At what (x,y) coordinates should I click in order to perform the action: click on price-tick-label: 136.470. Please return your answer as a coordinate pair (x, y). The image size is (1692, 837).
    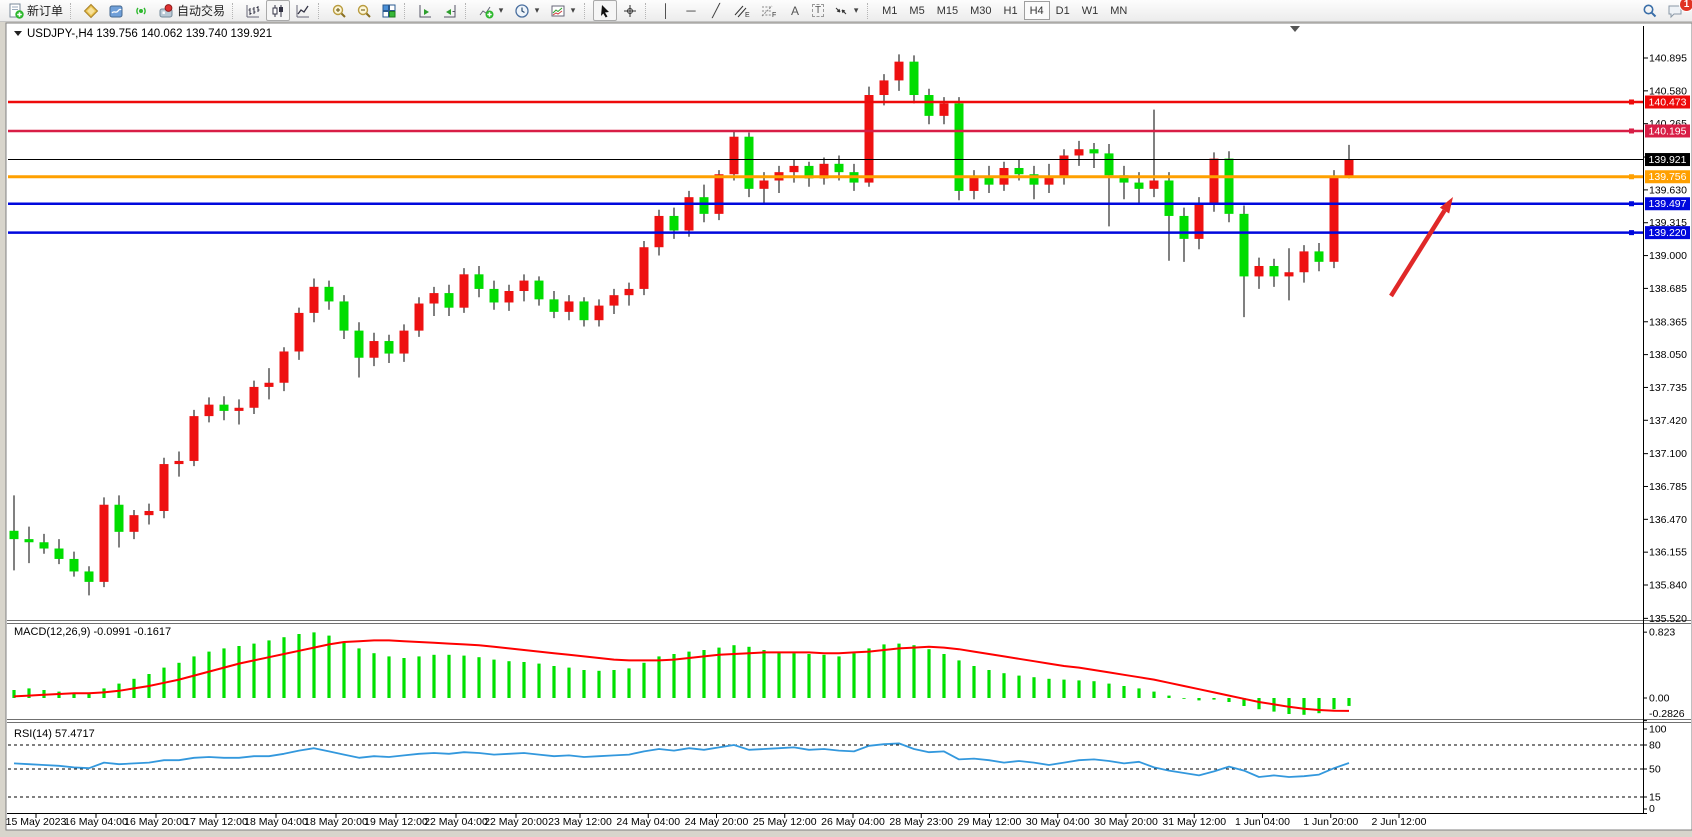
    Looking at the image, I should click on (1668, 520).